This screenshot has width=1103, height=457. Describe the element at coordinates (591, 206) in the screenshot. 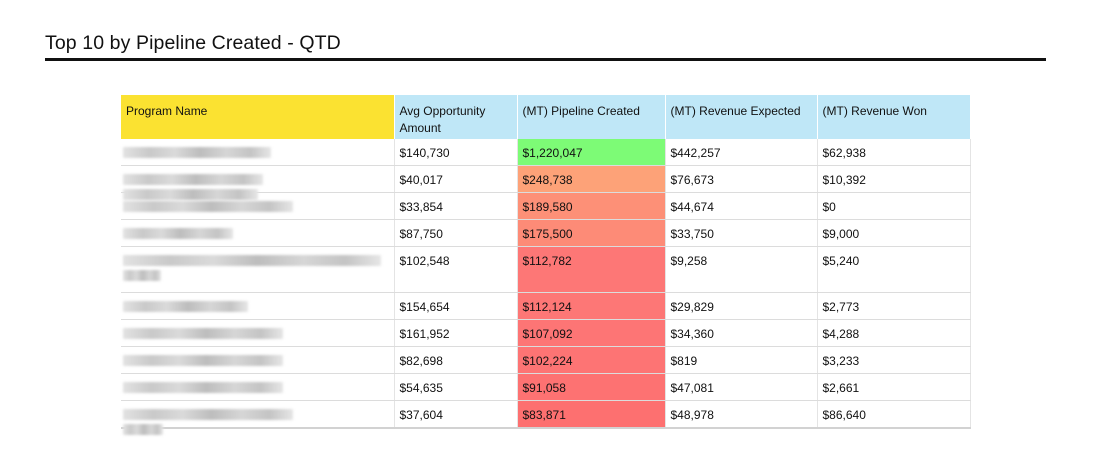

I see `pipeline-created-cell: $189,580` at that location.